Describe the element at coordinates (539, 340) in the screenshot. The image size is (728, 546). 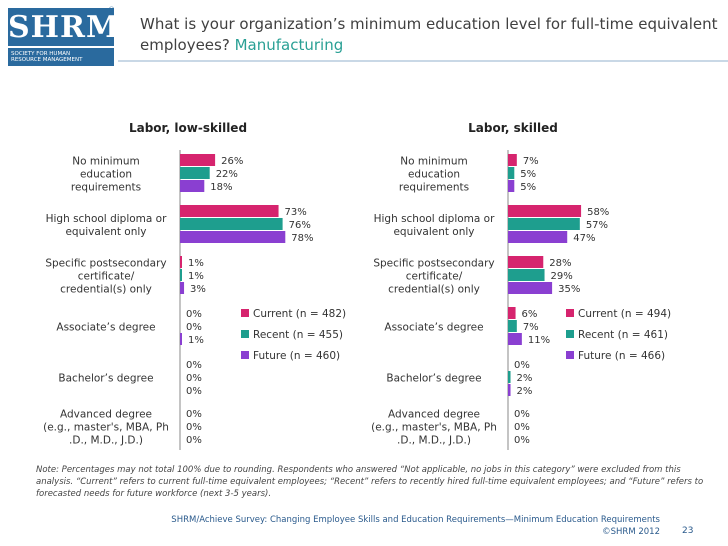
I see `data-label: 11%` at that location.